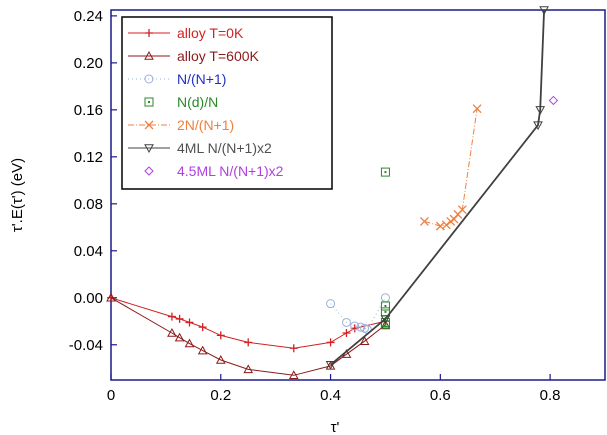  I want to click on legend-label: N/(N+1), so click(201, 79).